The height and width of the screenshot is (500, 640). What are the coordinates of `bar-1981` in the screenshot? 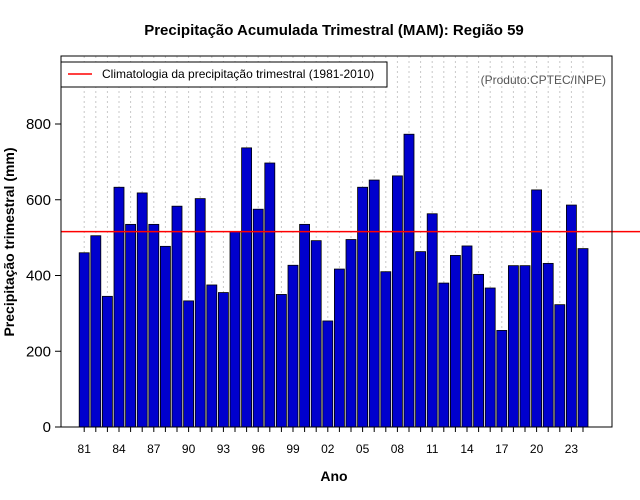 It's located at (84, 340).